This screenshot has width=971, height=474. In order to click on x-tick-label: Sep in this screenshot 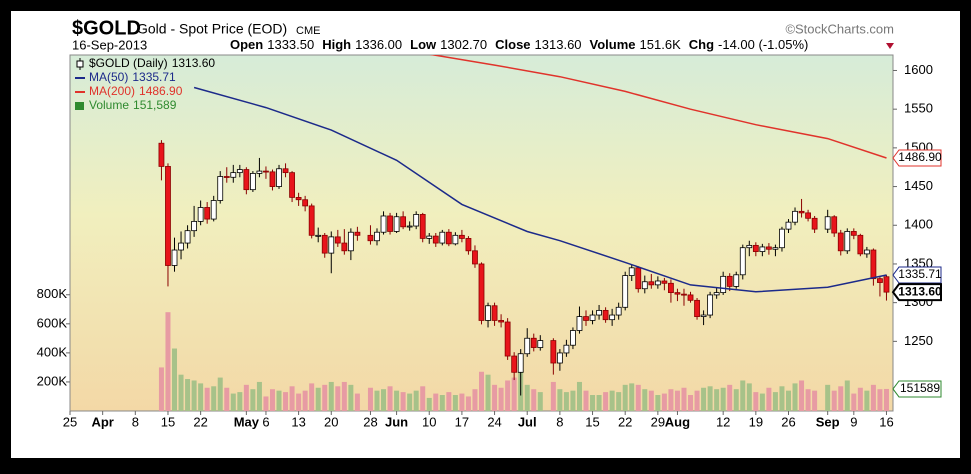, I will do `click(828, 421)`.